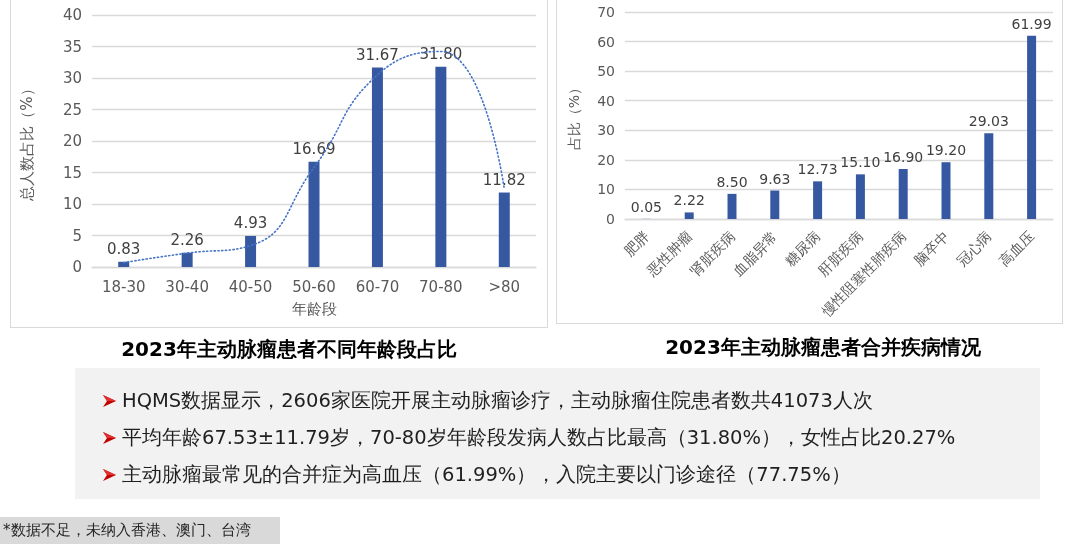 The height and width of the screenshot is (544, 1080). What do you see at coordinates (77, 235) in the screenshot?
I see `y-tick-label: 5` at bounding box center [77, 235].